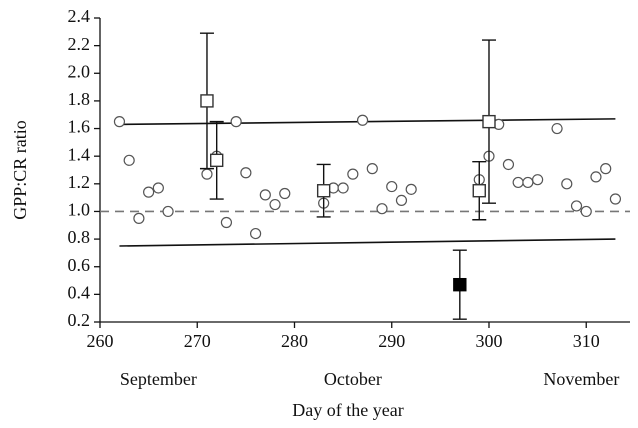  What do you see at coordinates (79, 292) in the screenshot?
I see `y-tick-label: 0.4` at bounding box center [79, 292].